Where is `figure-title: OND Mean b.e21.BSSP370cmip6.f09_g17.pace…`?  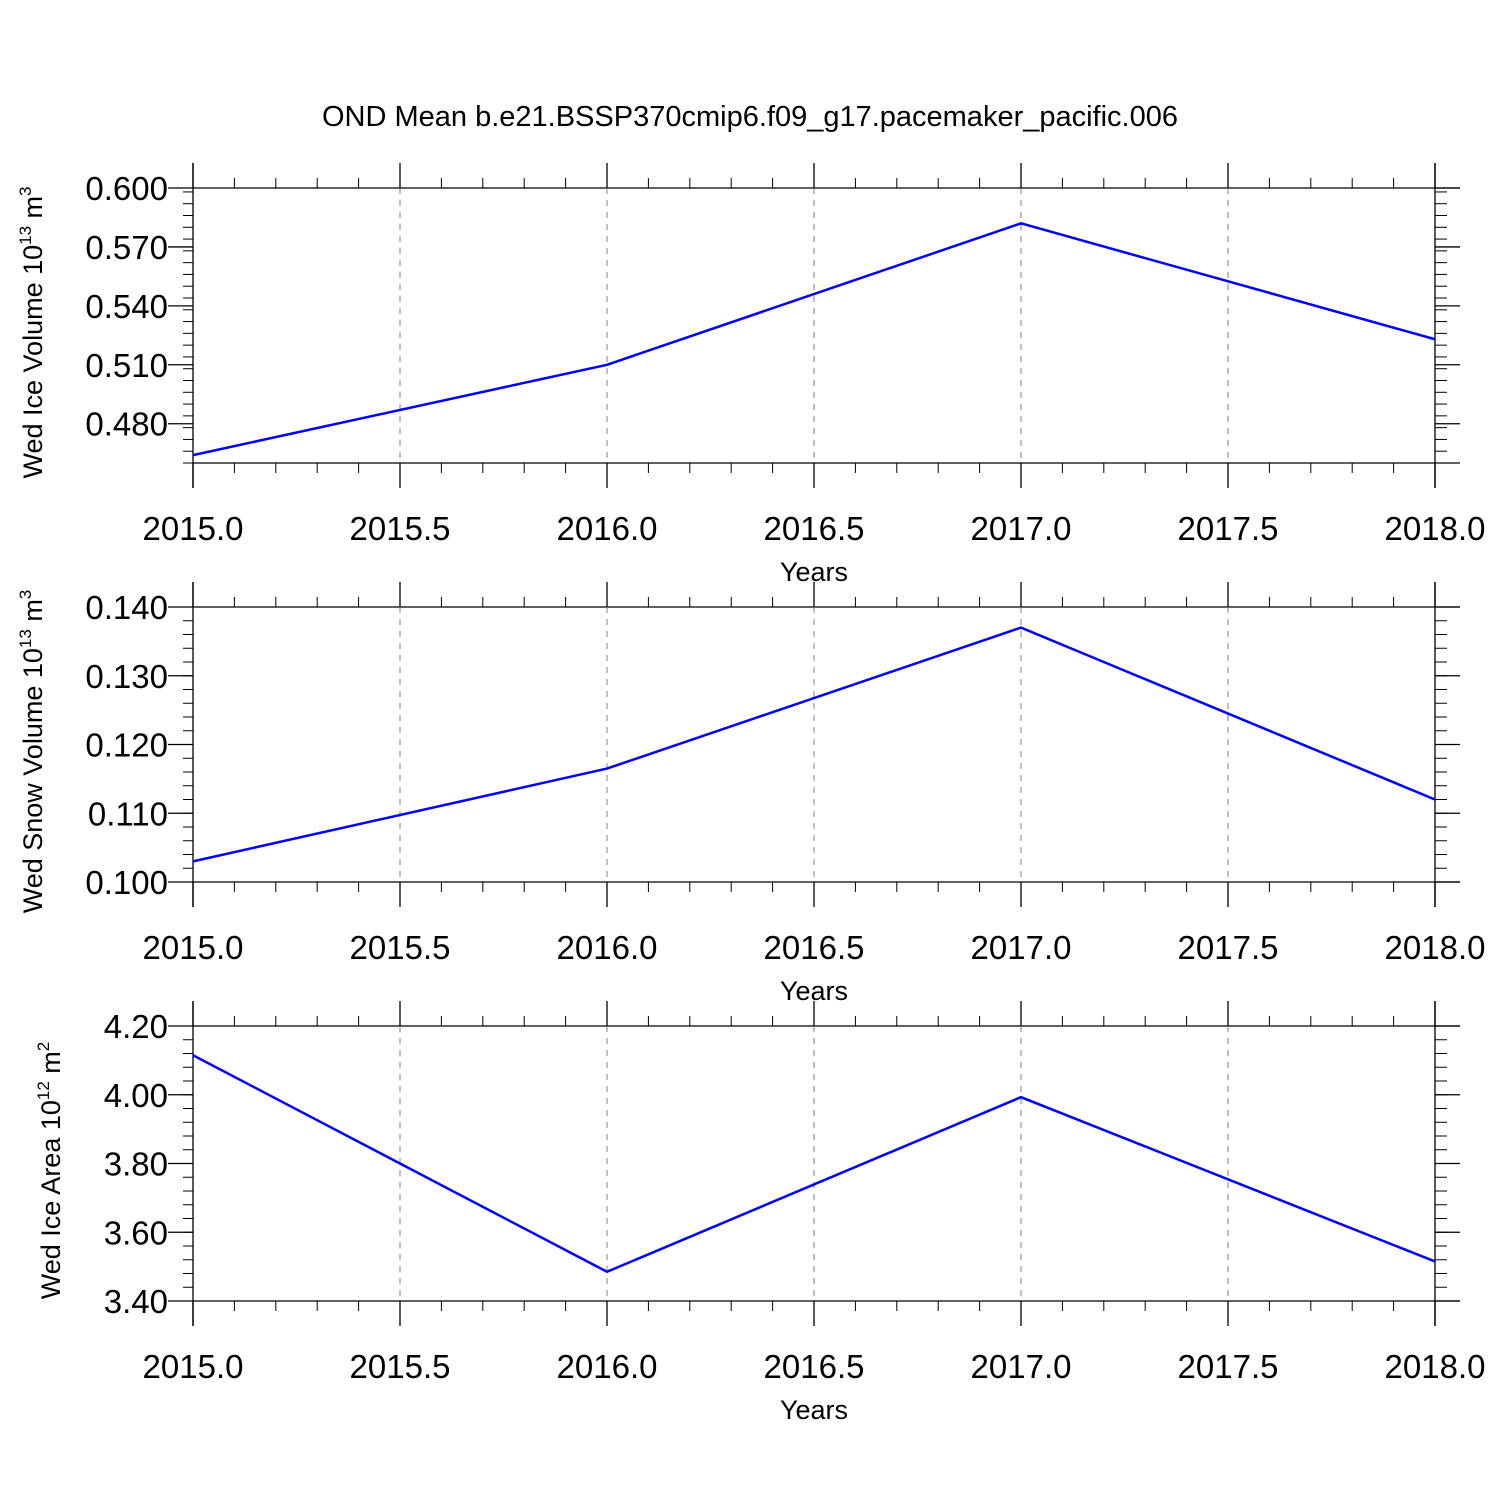 figure-title: OND Mean b.e21.BSSP370cmip6.f09_g17.pace… is located at coordinates (750, 117).